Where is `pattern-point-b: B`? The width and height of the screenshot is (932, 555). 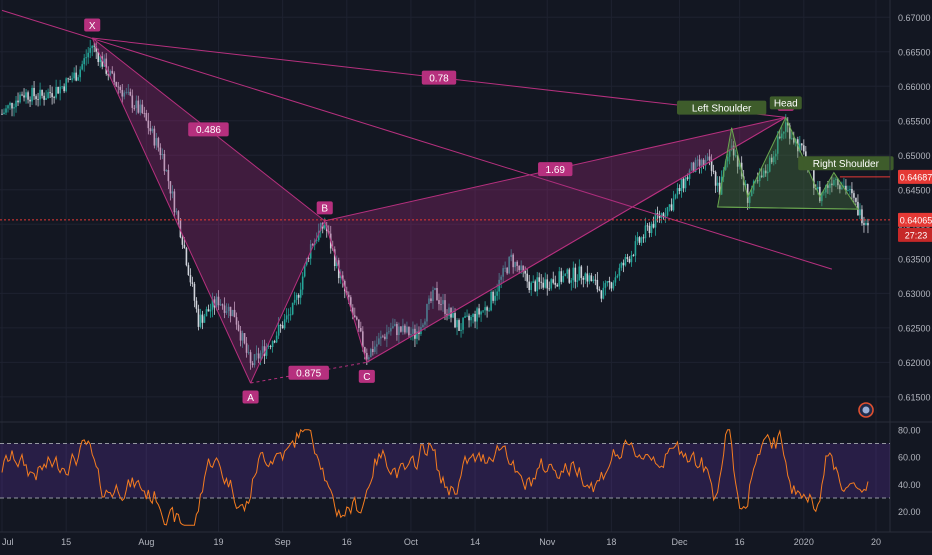
pattern-point-b: B is located at coordinates (324, 208).